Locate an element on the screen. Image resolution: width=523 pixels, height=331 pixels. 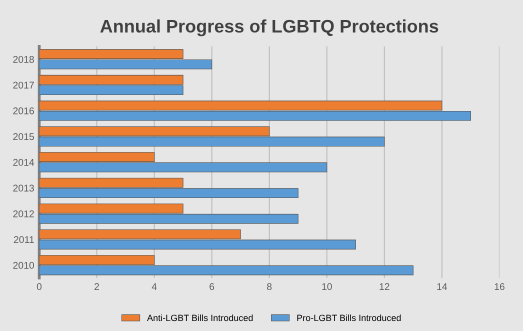
y-tick-label: 2015 is located at coordinates (23, 136).